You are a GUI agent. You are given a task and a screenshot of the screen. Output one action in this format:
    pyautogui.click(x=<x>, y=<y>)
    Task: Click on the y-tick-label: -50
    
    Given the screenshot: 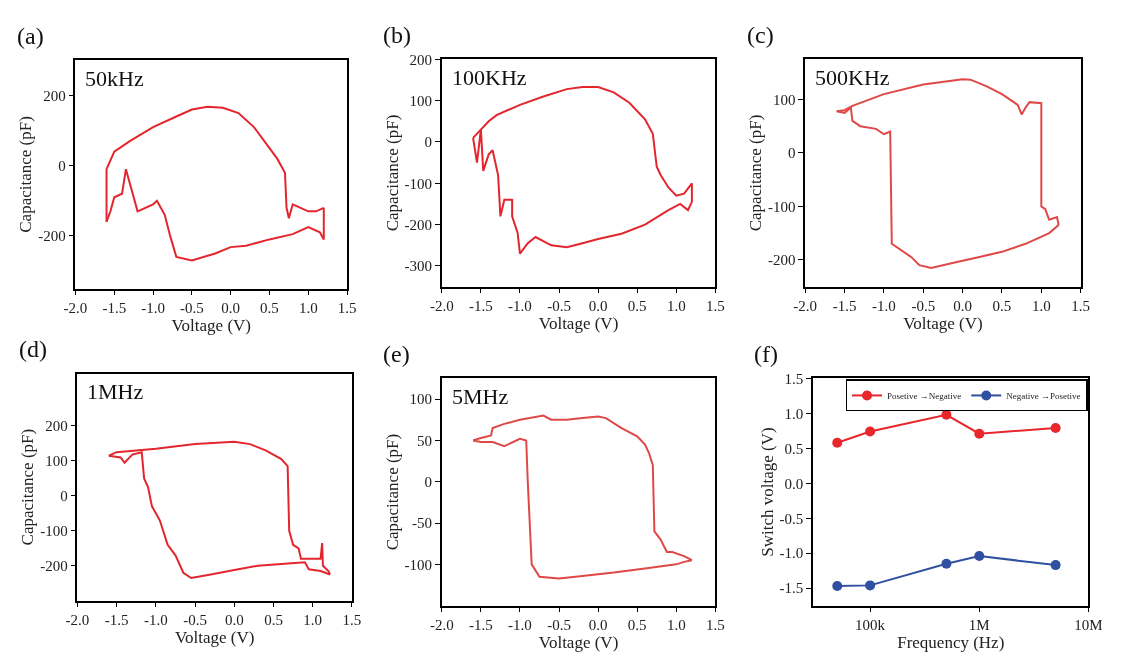 What is the action you would take?
    pyautogui.click(x=422, y=523)
    